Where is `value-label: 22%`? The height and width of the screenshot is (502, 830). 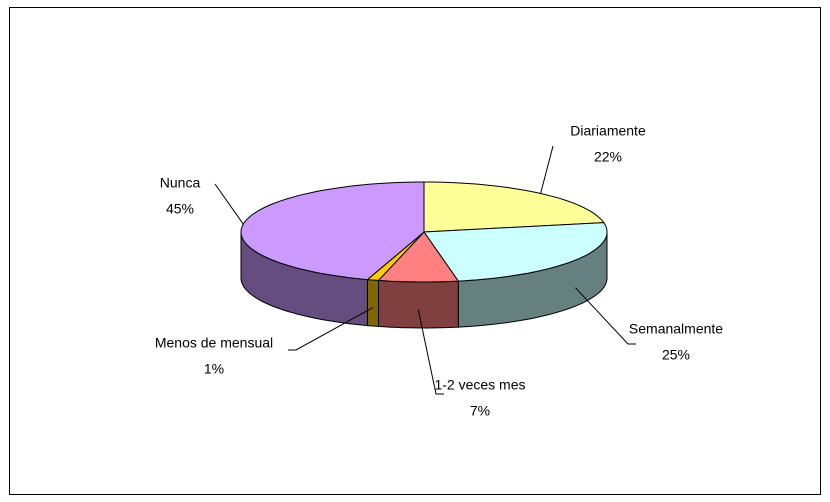
value-label: 22% is located at coordinates (608, 157).